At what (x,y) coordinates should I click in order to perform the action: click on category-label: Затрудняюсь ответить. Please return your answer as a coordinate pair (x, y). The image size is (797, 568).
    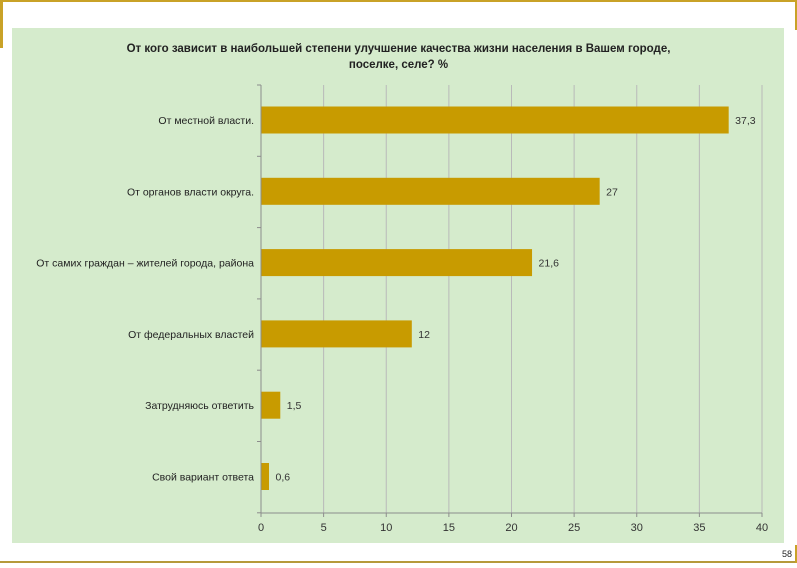
    Looking at the image, I should click on (199, 406).